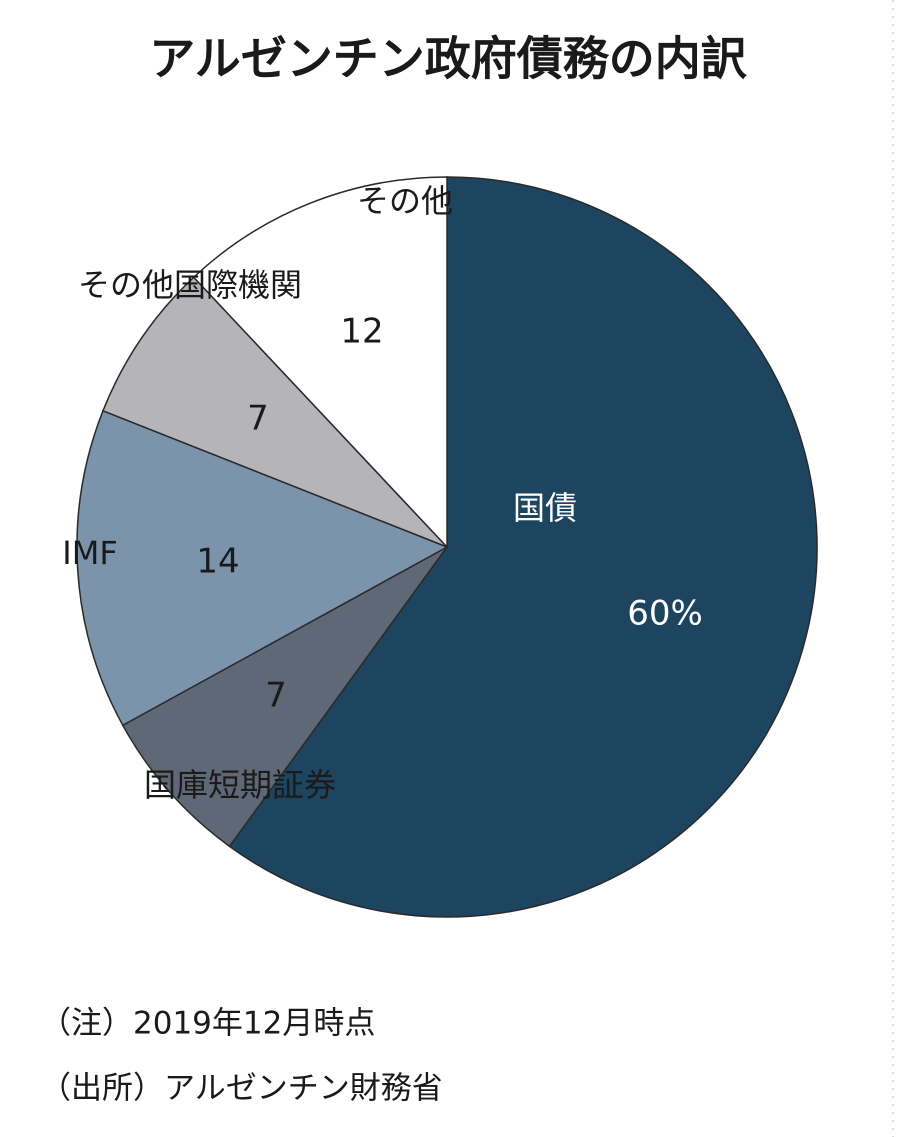  What do you see at coordinates (405, 201) in the screenshot?
I see `category-label: その他` at bounding box center [405, 201].